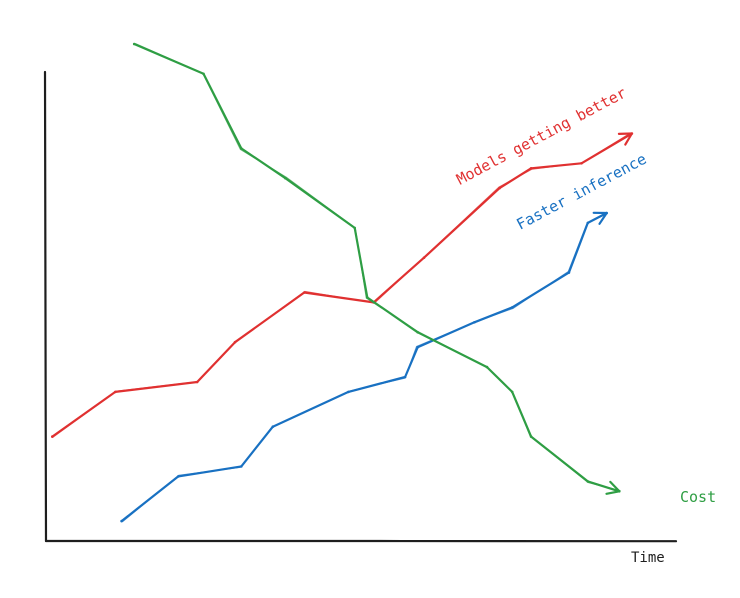 This screenshot has height=598, width=740. Describe the element at coordinates (45, 306) in the screenshot. I see `y-axis-line` at that location.